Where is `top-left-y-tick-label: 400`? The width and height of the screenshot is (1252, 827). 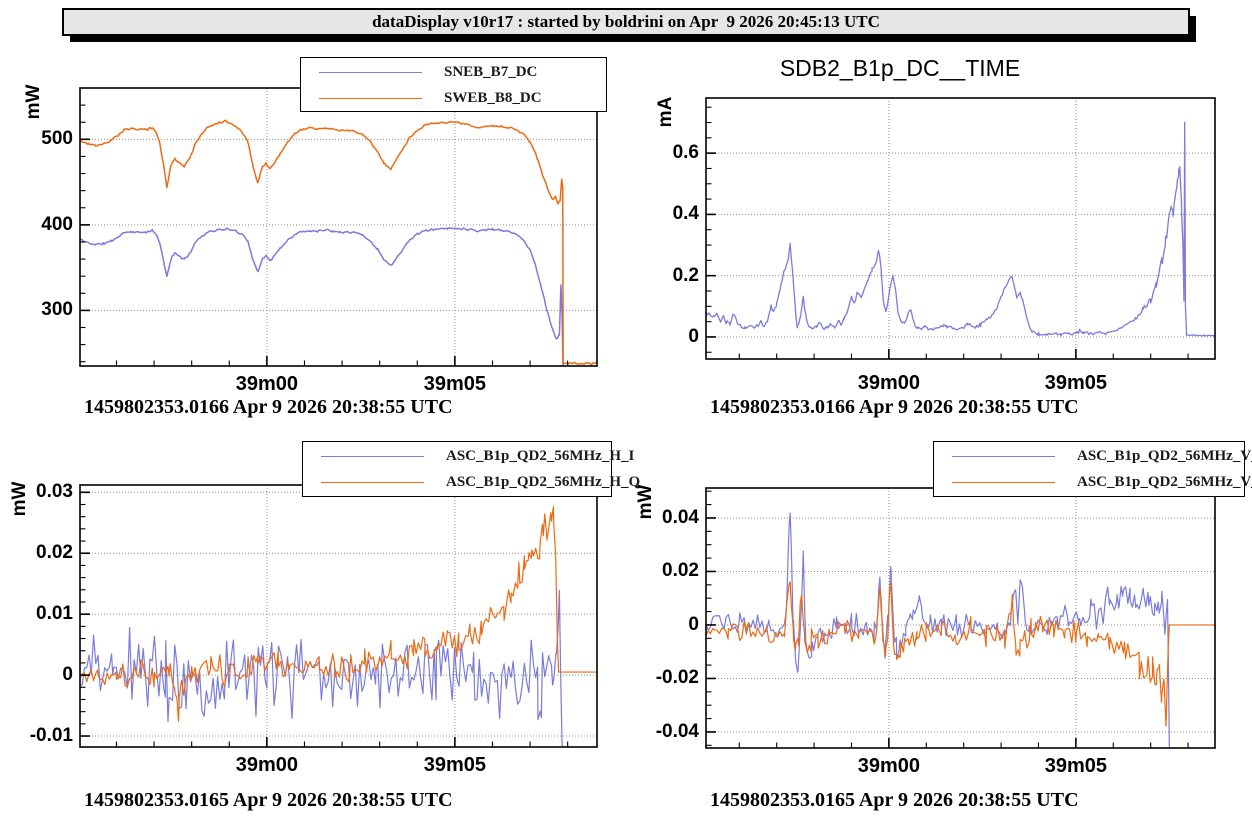 top-left-y-tick-label: 400 is located at coordinates (57, 224).